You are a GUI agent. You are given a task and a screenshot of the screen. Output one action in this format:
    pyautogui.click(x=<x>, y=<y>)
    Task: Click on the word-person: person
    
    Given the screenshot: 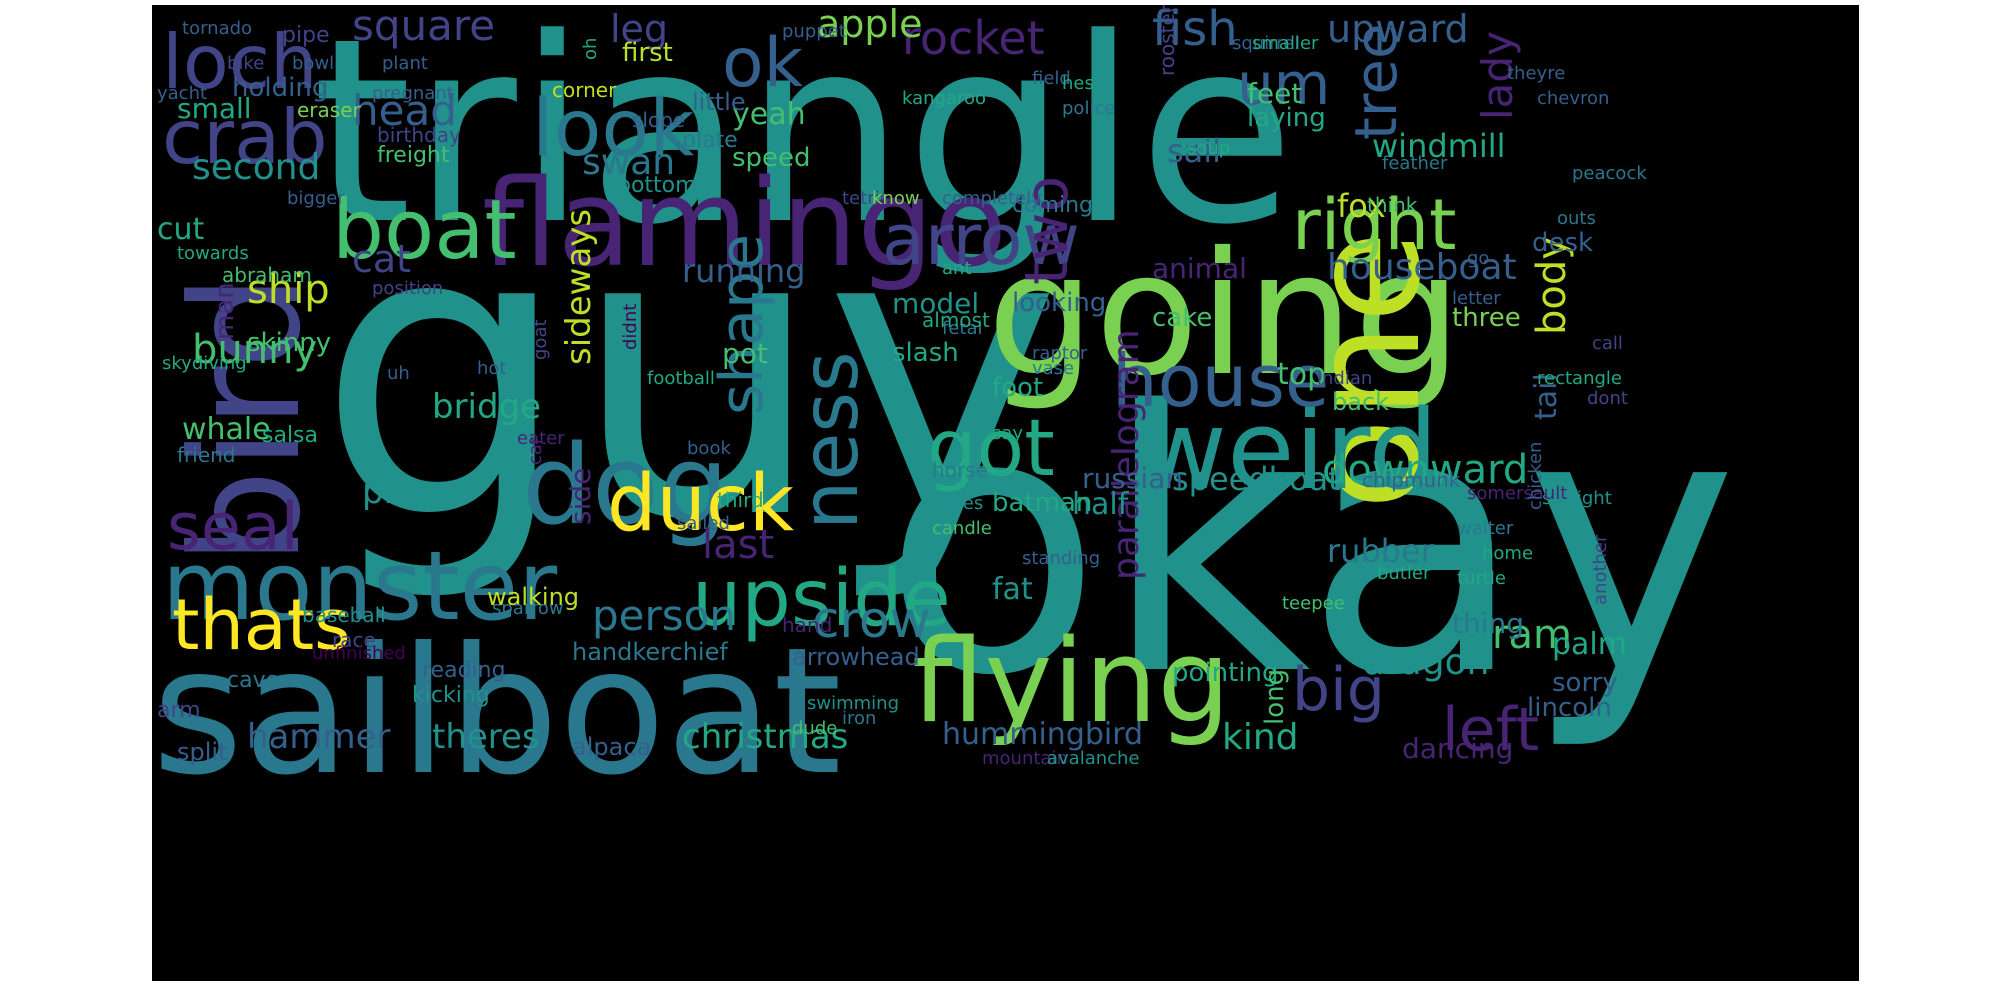 What is the action you would take?
    pyautogui.click(x=664, y=615)
    